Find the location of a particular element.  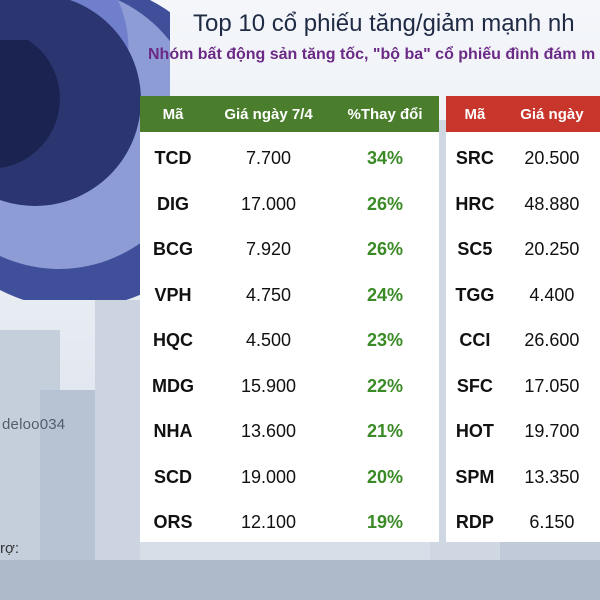

loser-code: TGG is located at coordinates (475, 294).